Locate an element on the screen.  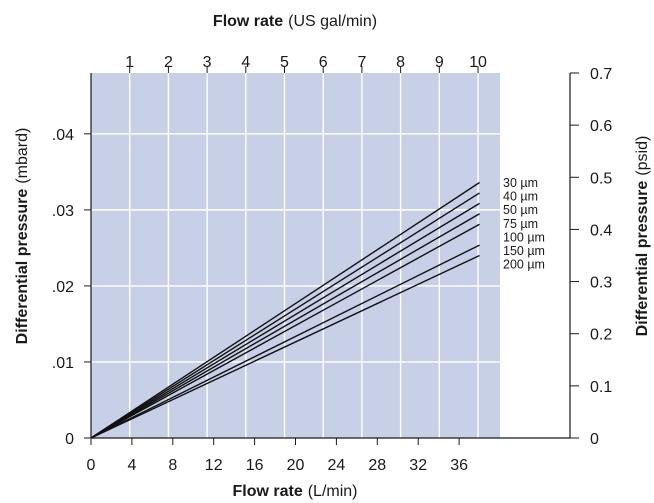
right-axis-title: Differential pressure (psid) is located at coordinates (642, 236).